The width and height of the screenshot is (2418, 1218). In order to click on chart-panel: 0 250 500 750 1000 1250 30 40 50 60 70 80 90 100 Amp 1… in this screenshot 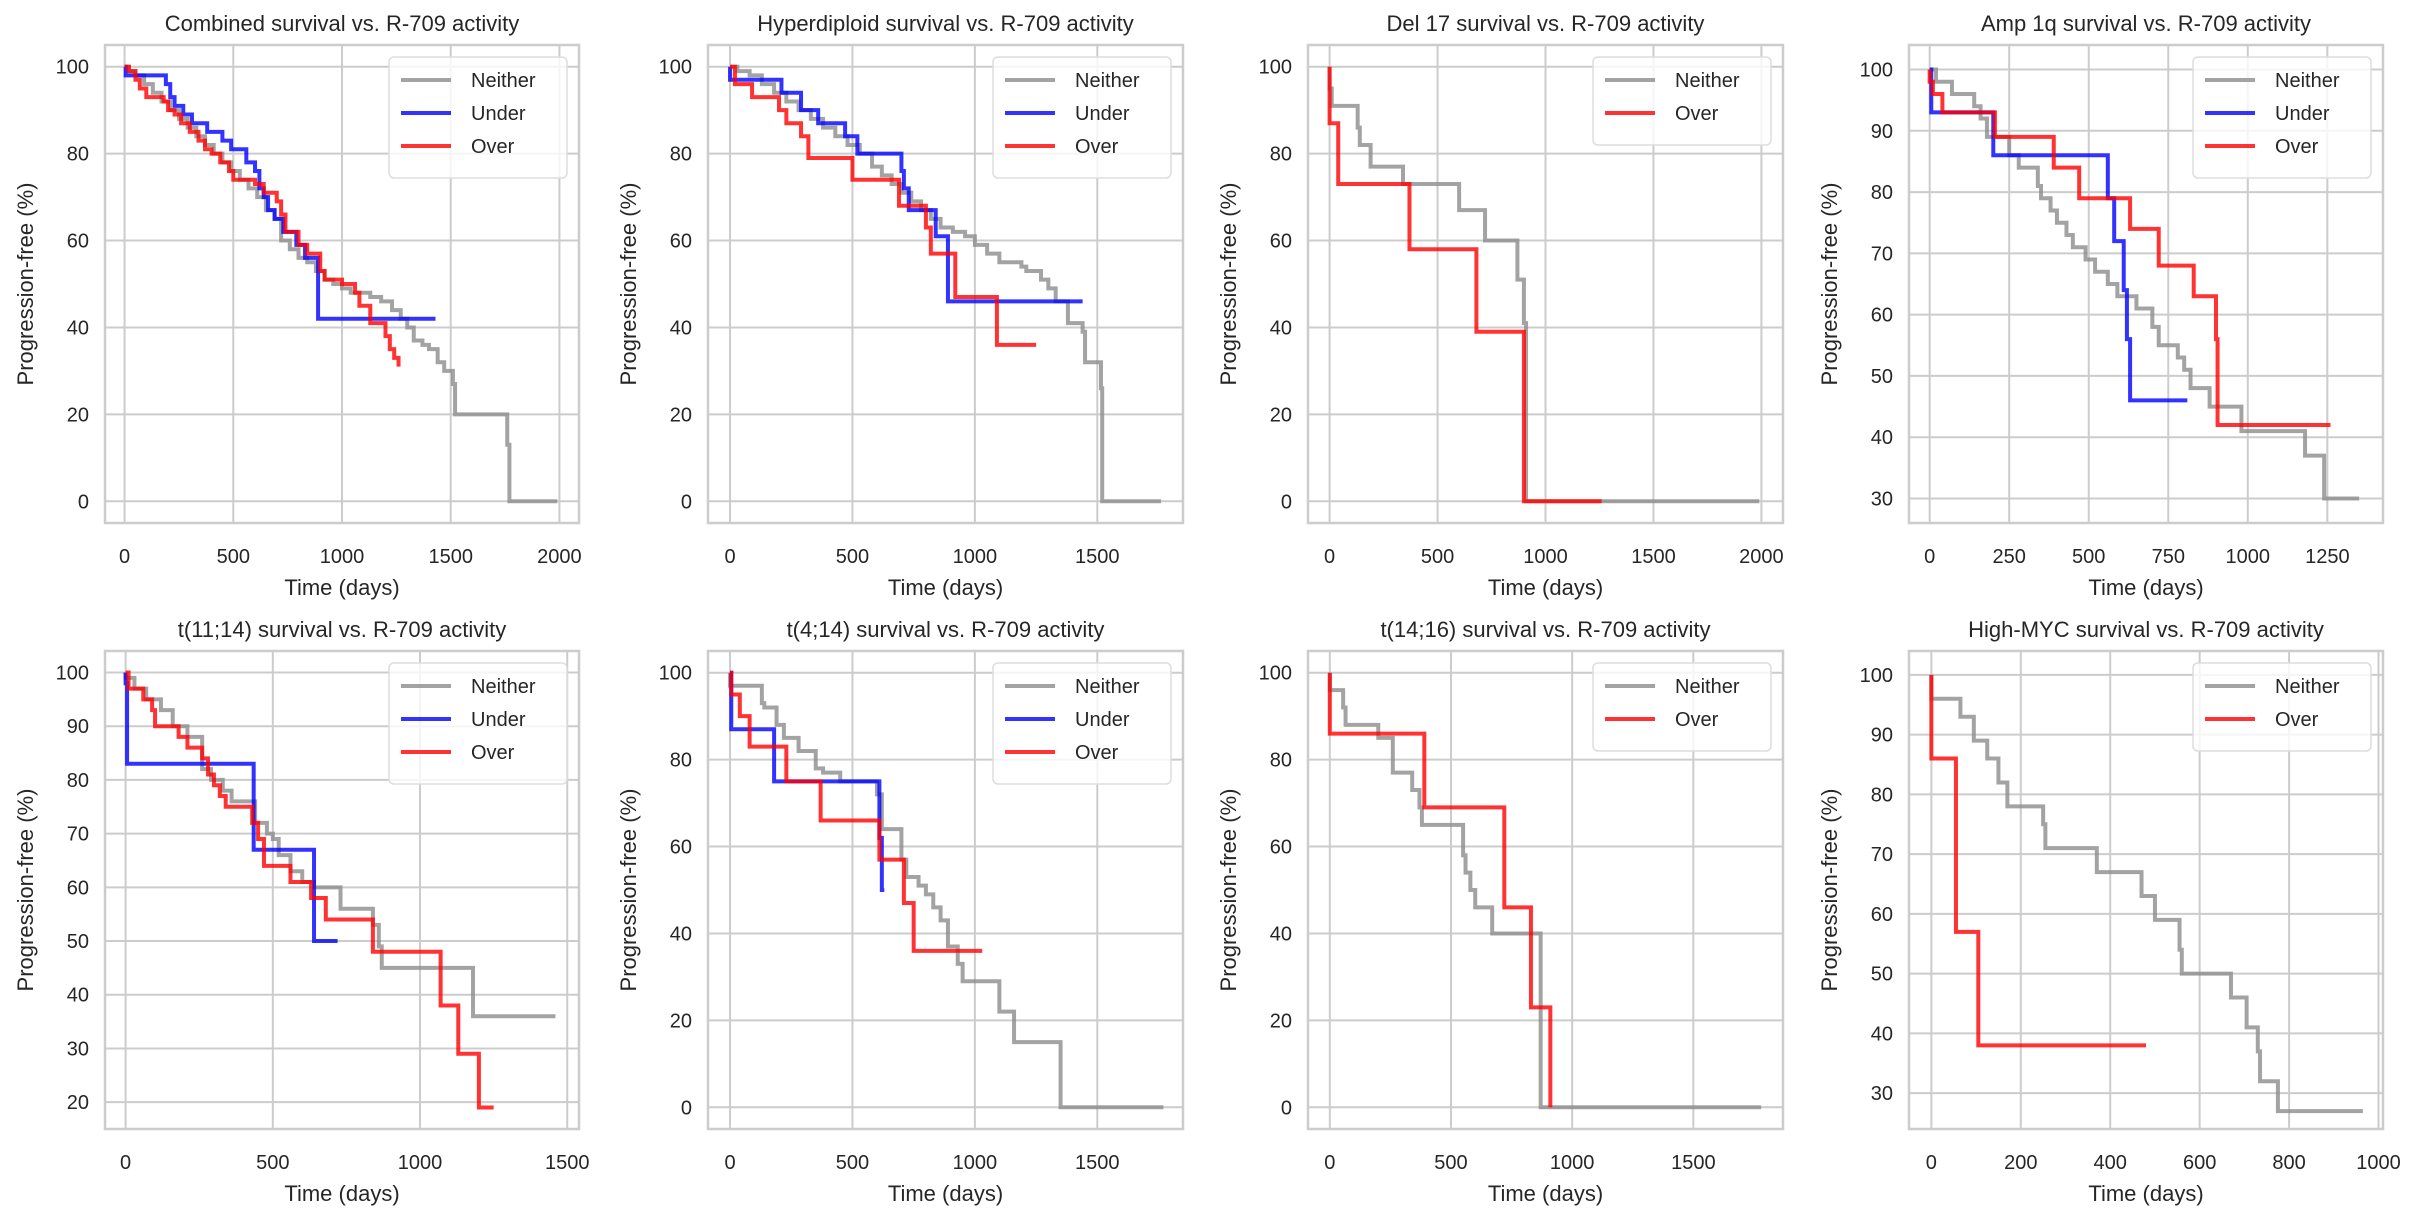, I will do `click(2101, 305)`.